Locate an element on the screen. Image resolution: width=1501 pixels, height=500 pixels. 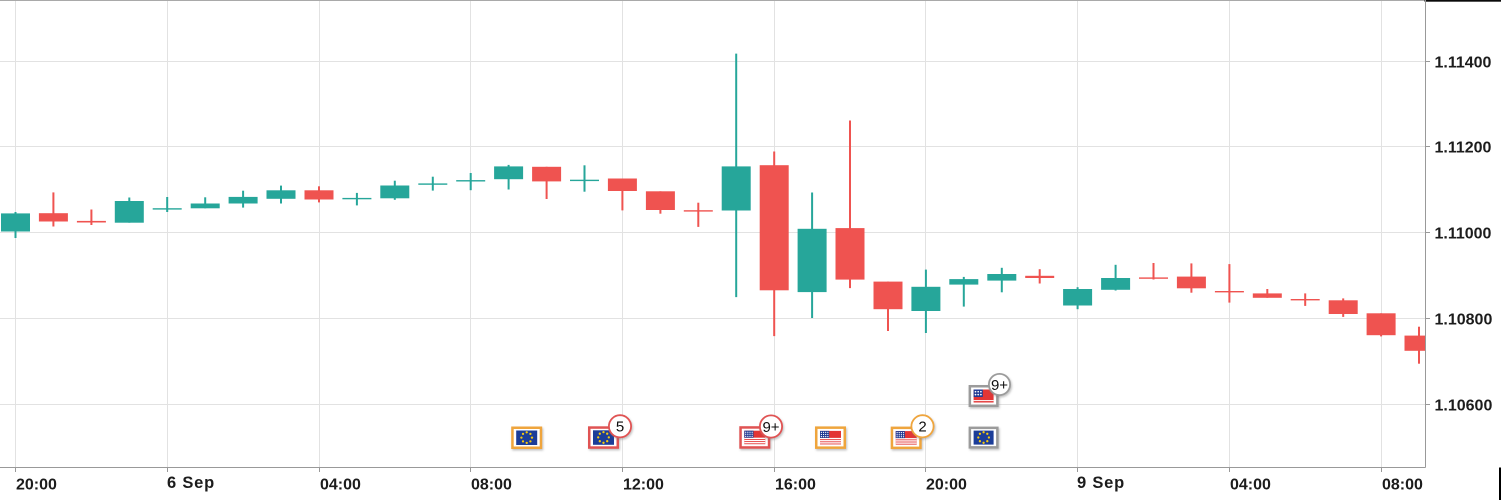
svg-text: 1.10800 is located at coordinates (1464, 319).